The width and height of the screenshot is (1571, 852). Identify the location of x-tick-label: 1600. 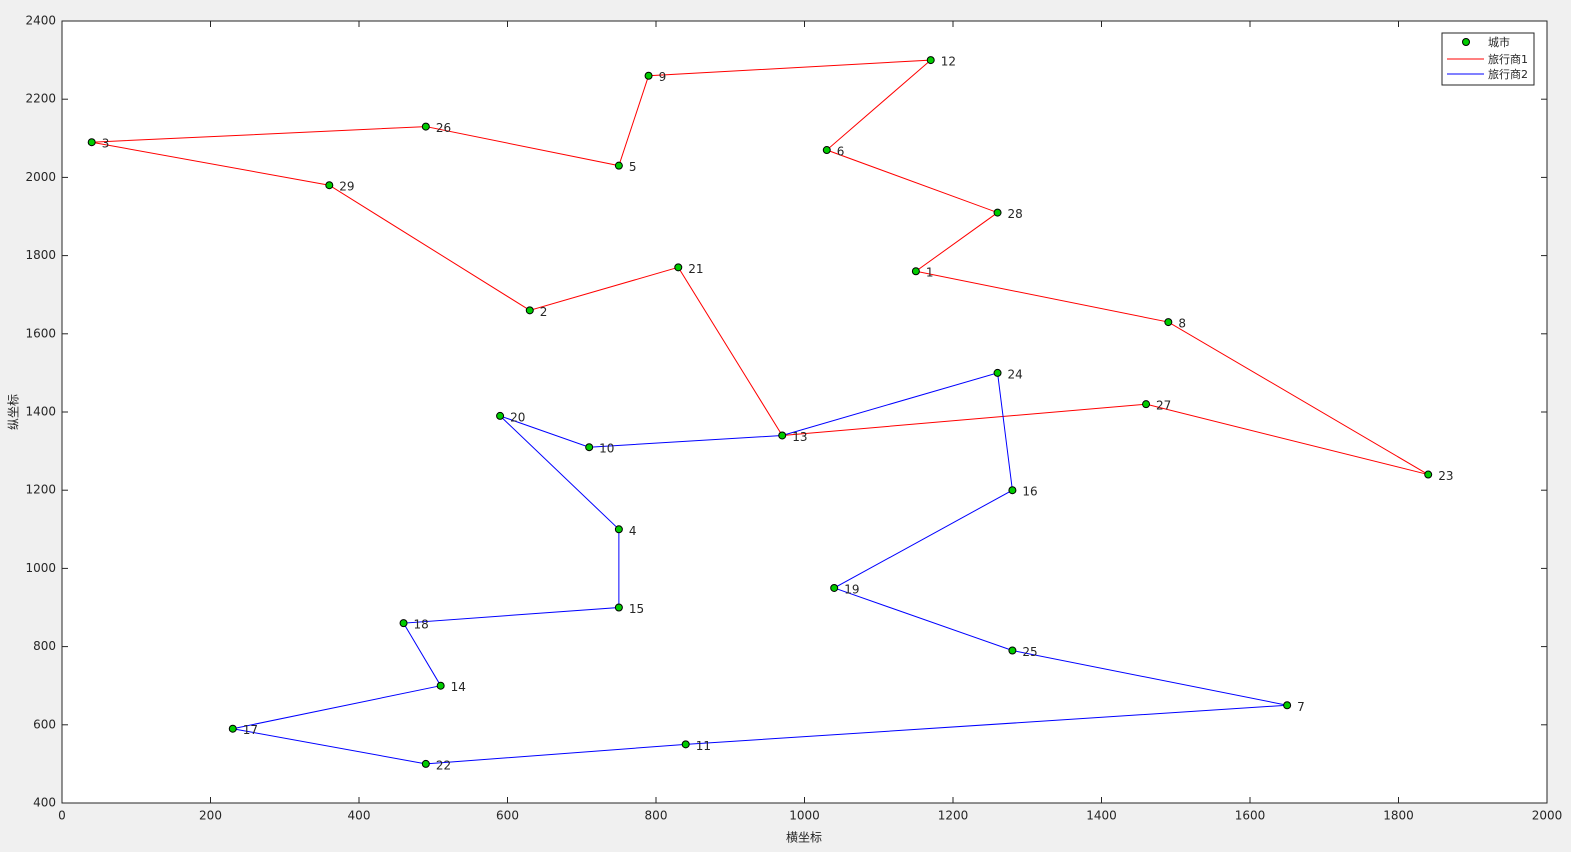
(1250, 816).